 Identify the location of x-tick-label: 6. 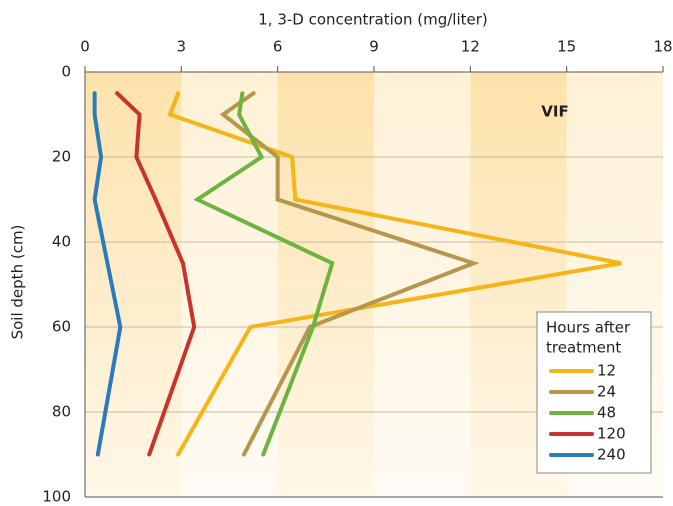
(278, 47).